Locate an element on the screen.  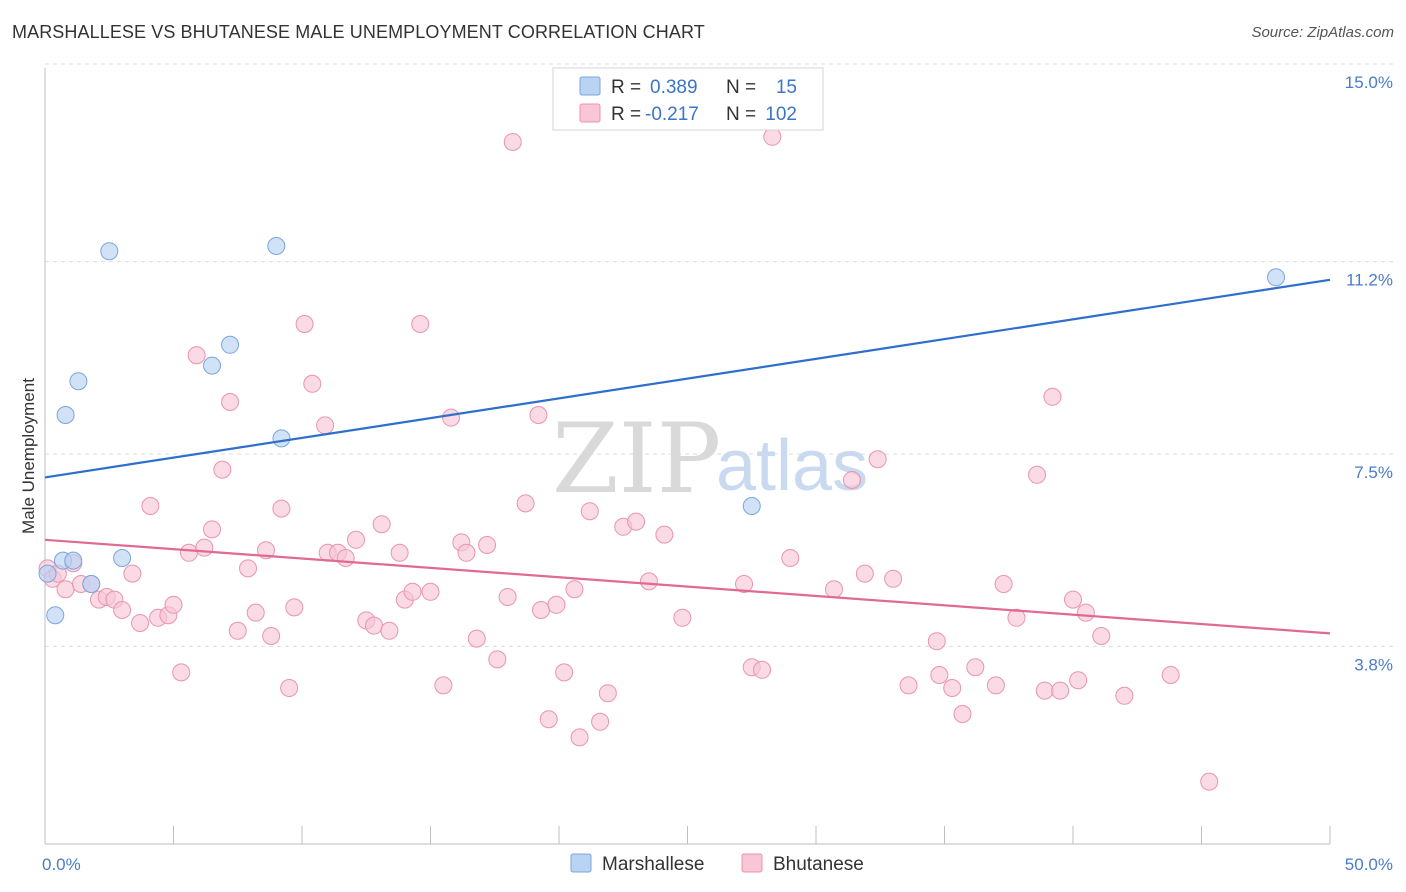
watermark-zip: ZIP is located at coordinates (636, 459).